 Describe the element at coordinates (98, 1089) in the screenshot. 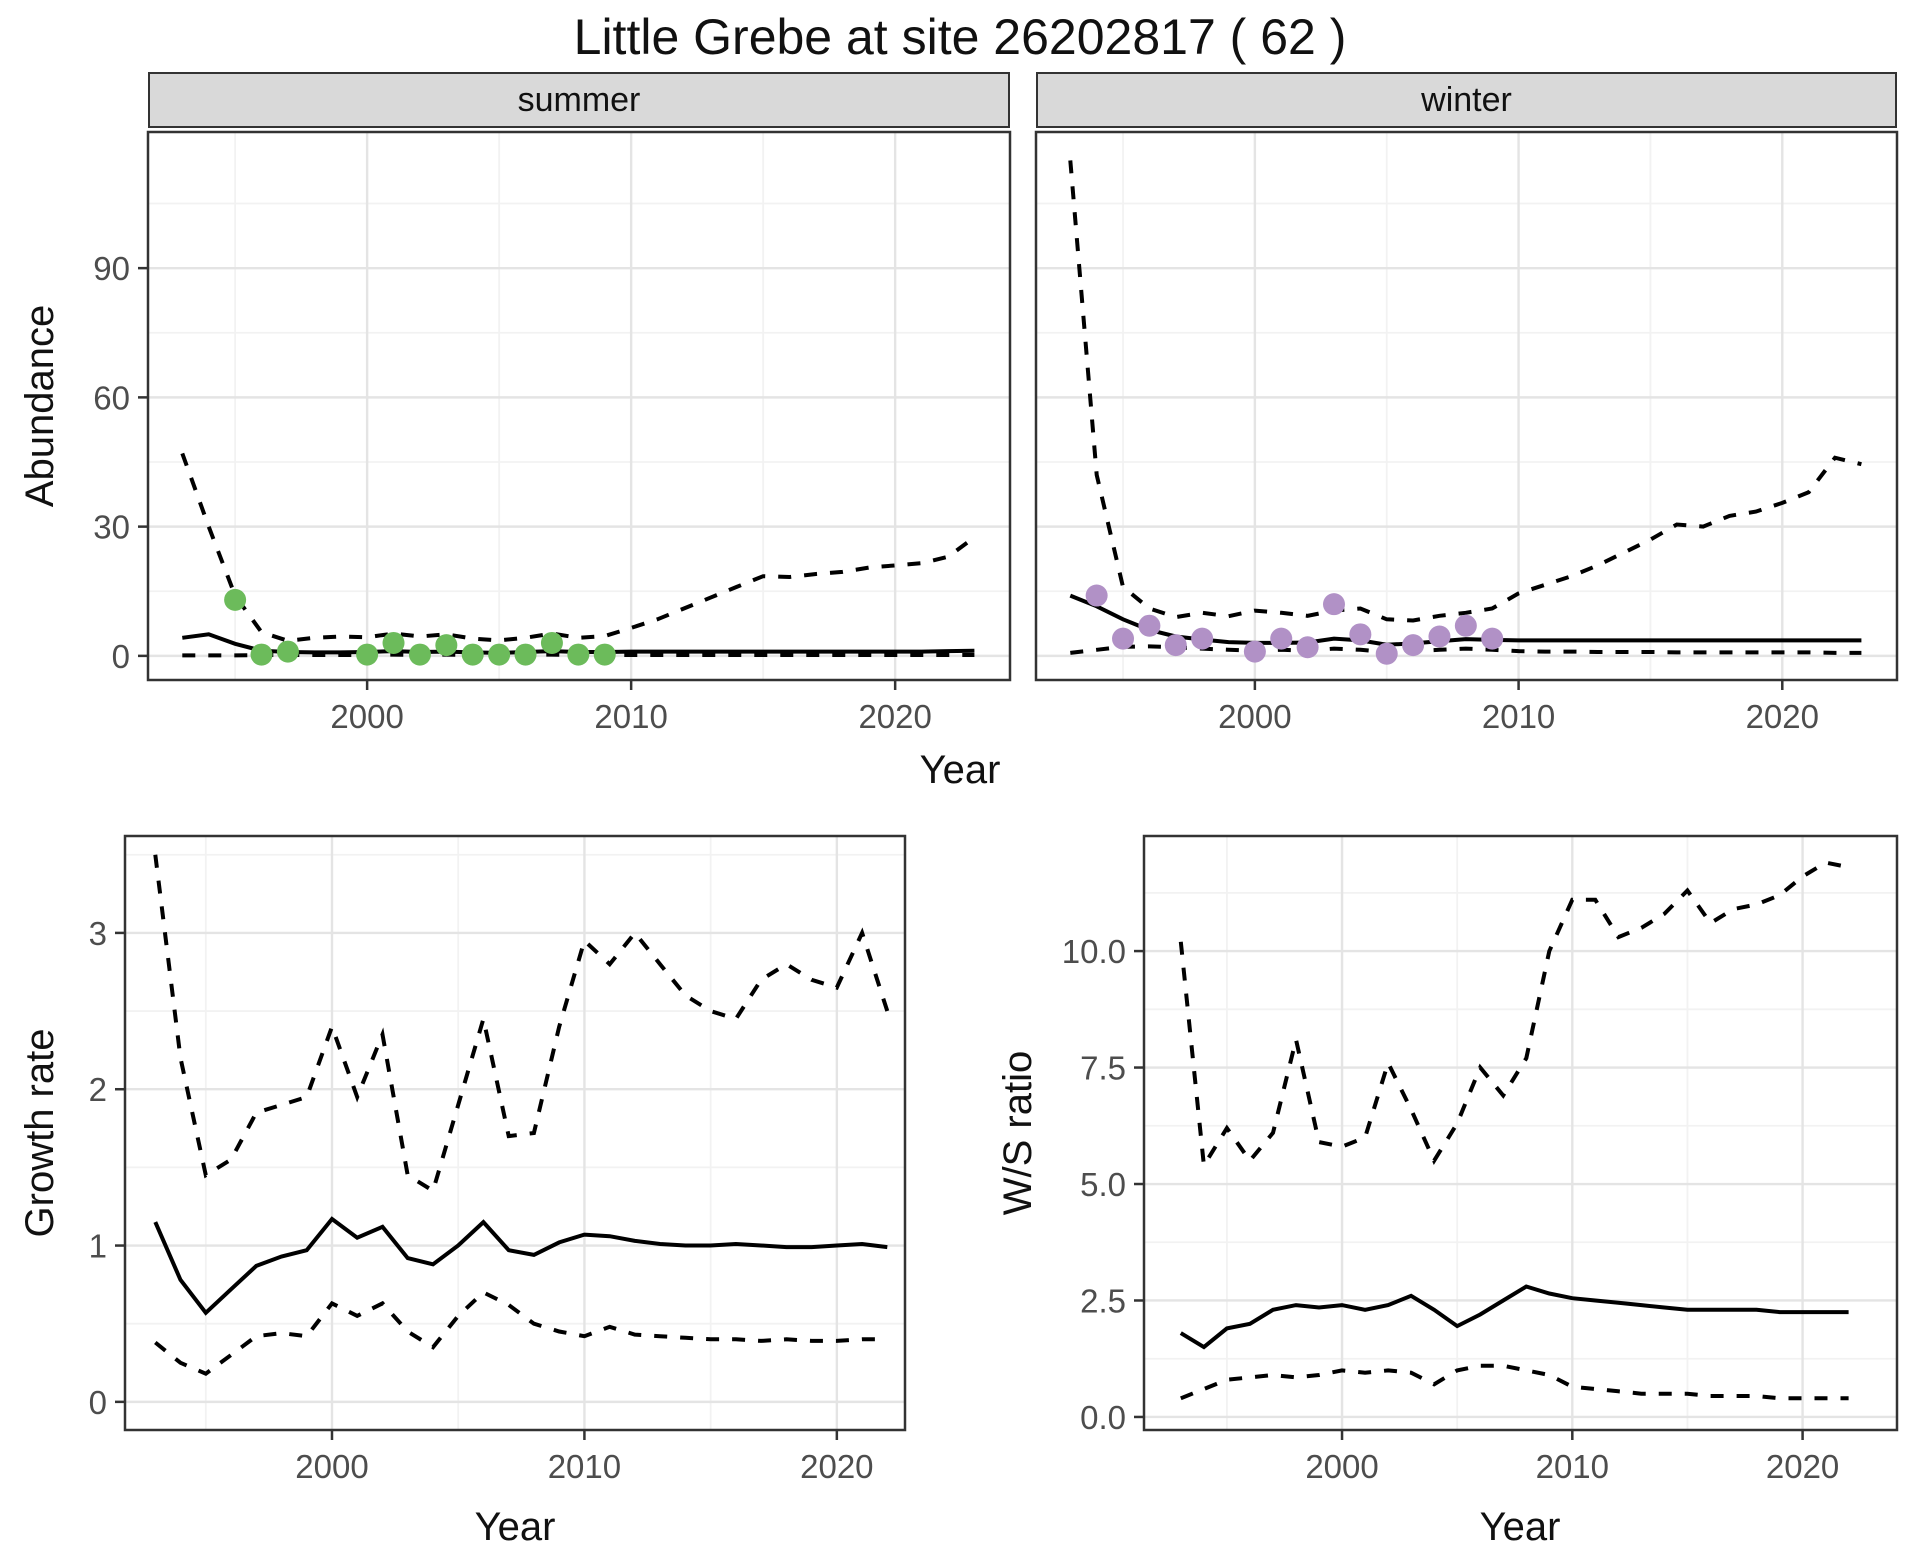

I see `y-tick-label: 2` at that location.